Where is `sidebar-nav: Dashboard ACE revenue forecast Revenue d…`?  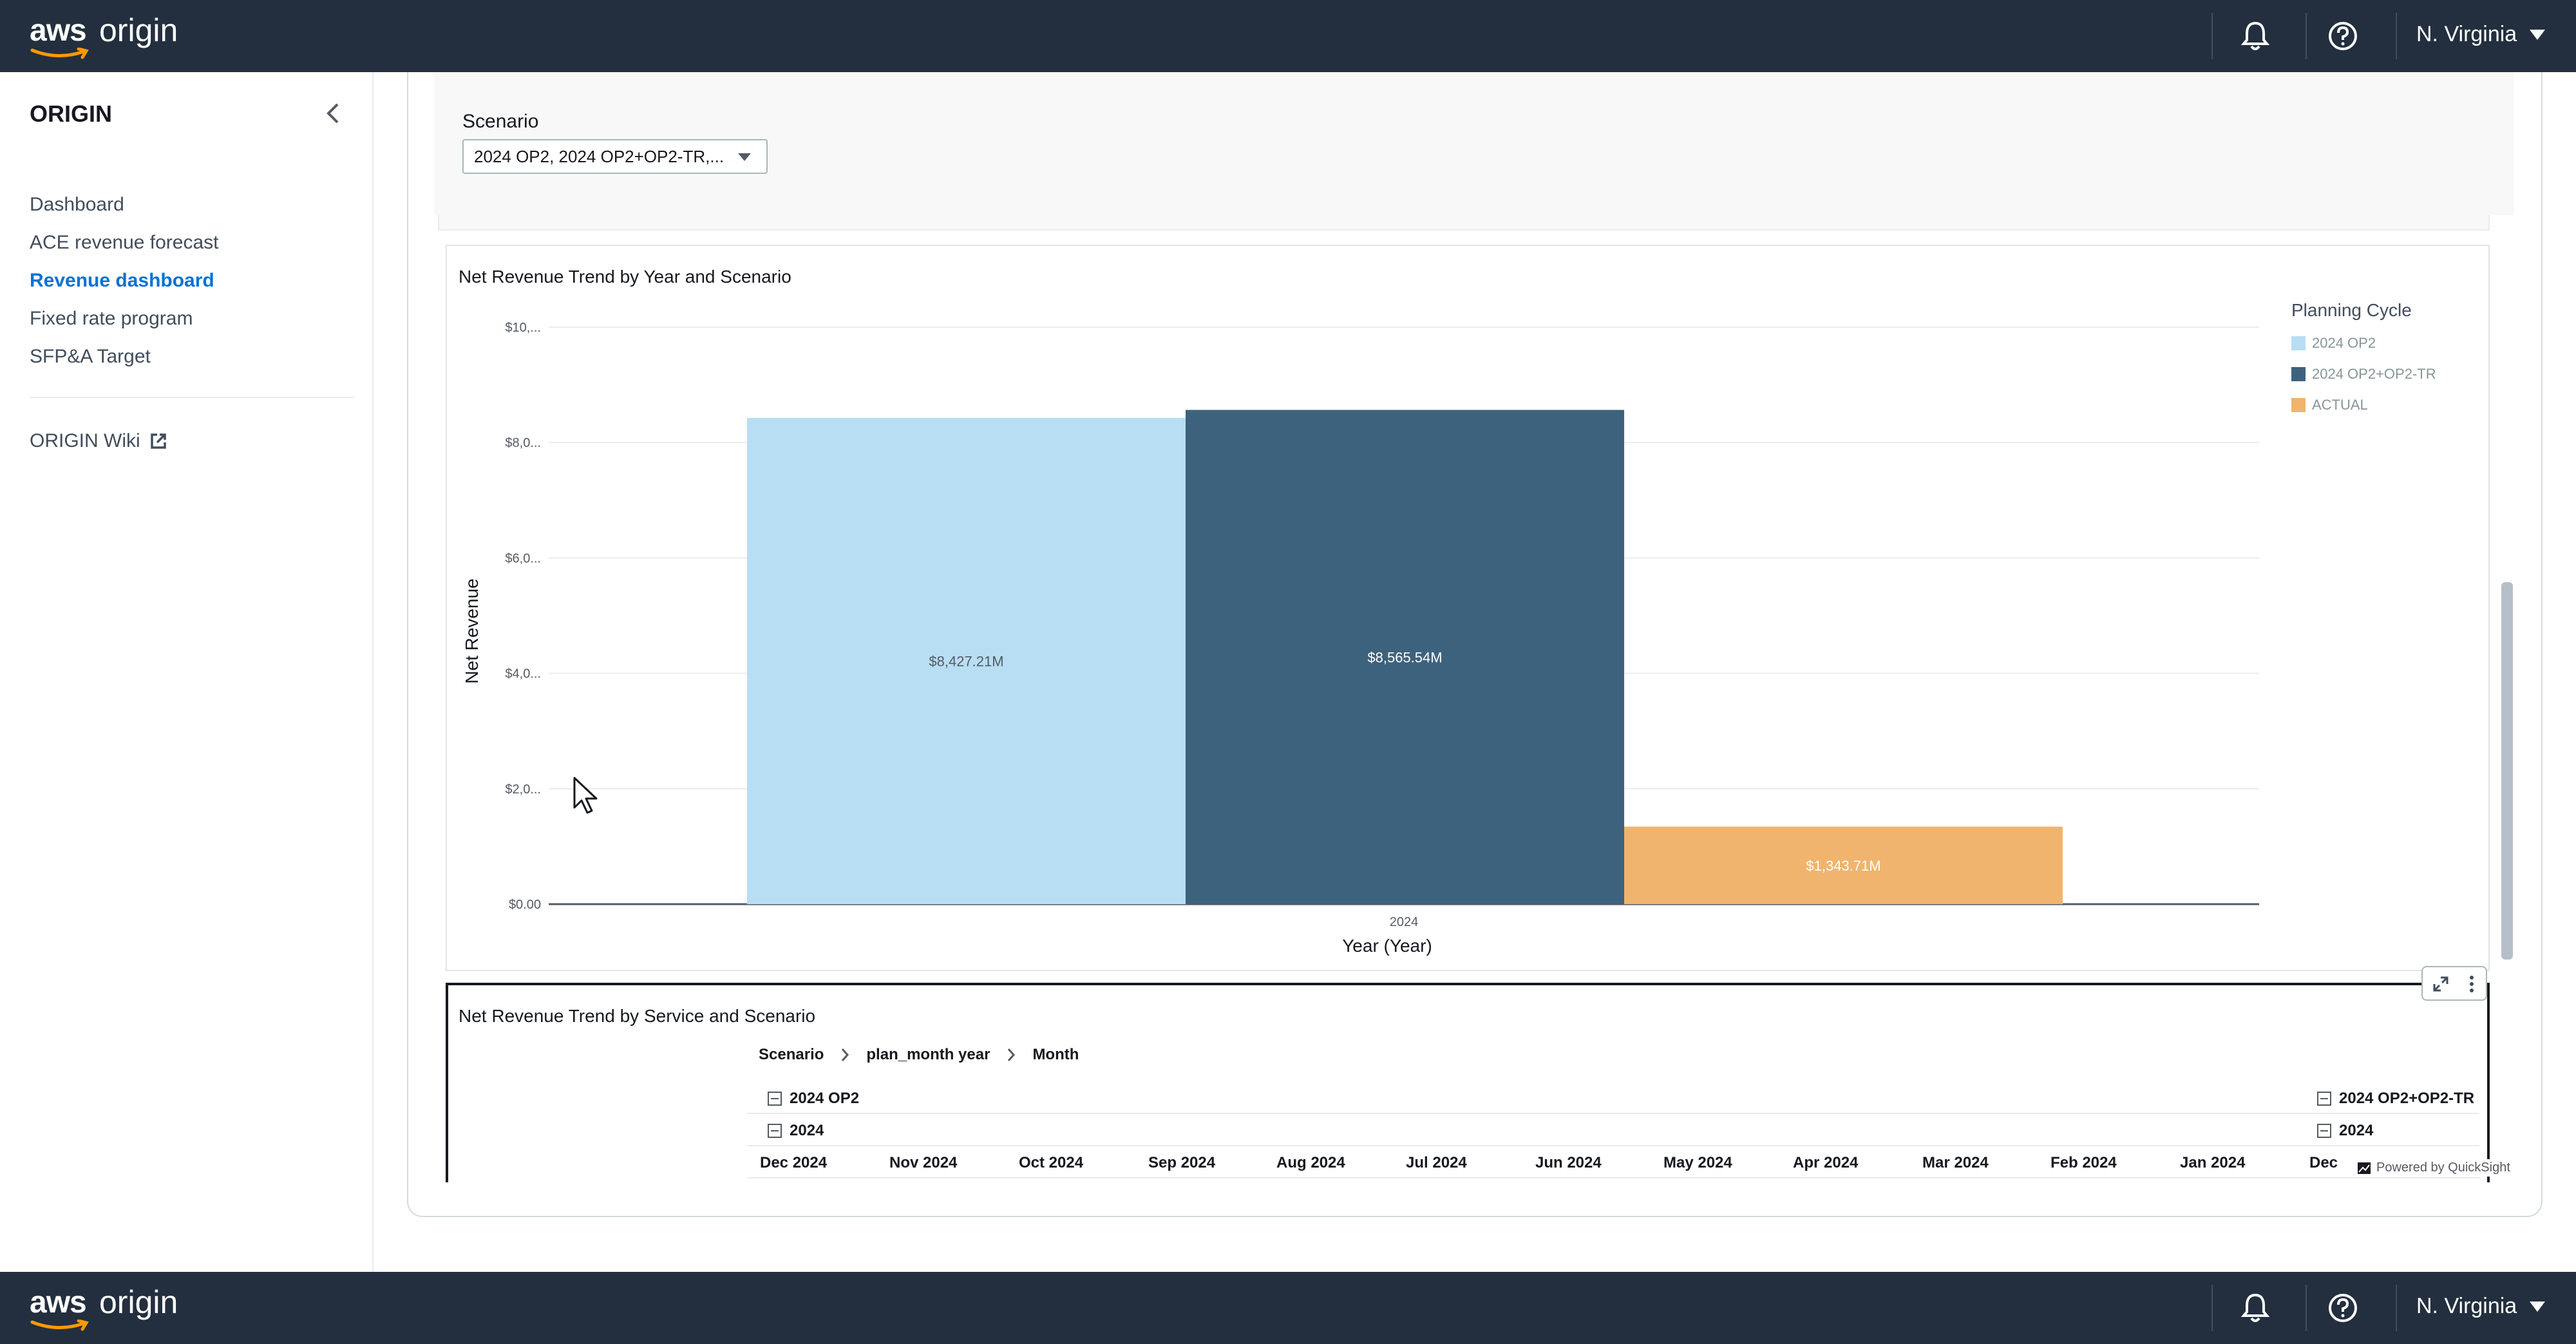
sidebar-nav: Dashboard ACE revenue forecast Revenue d… is located at coordinates (124, 280).